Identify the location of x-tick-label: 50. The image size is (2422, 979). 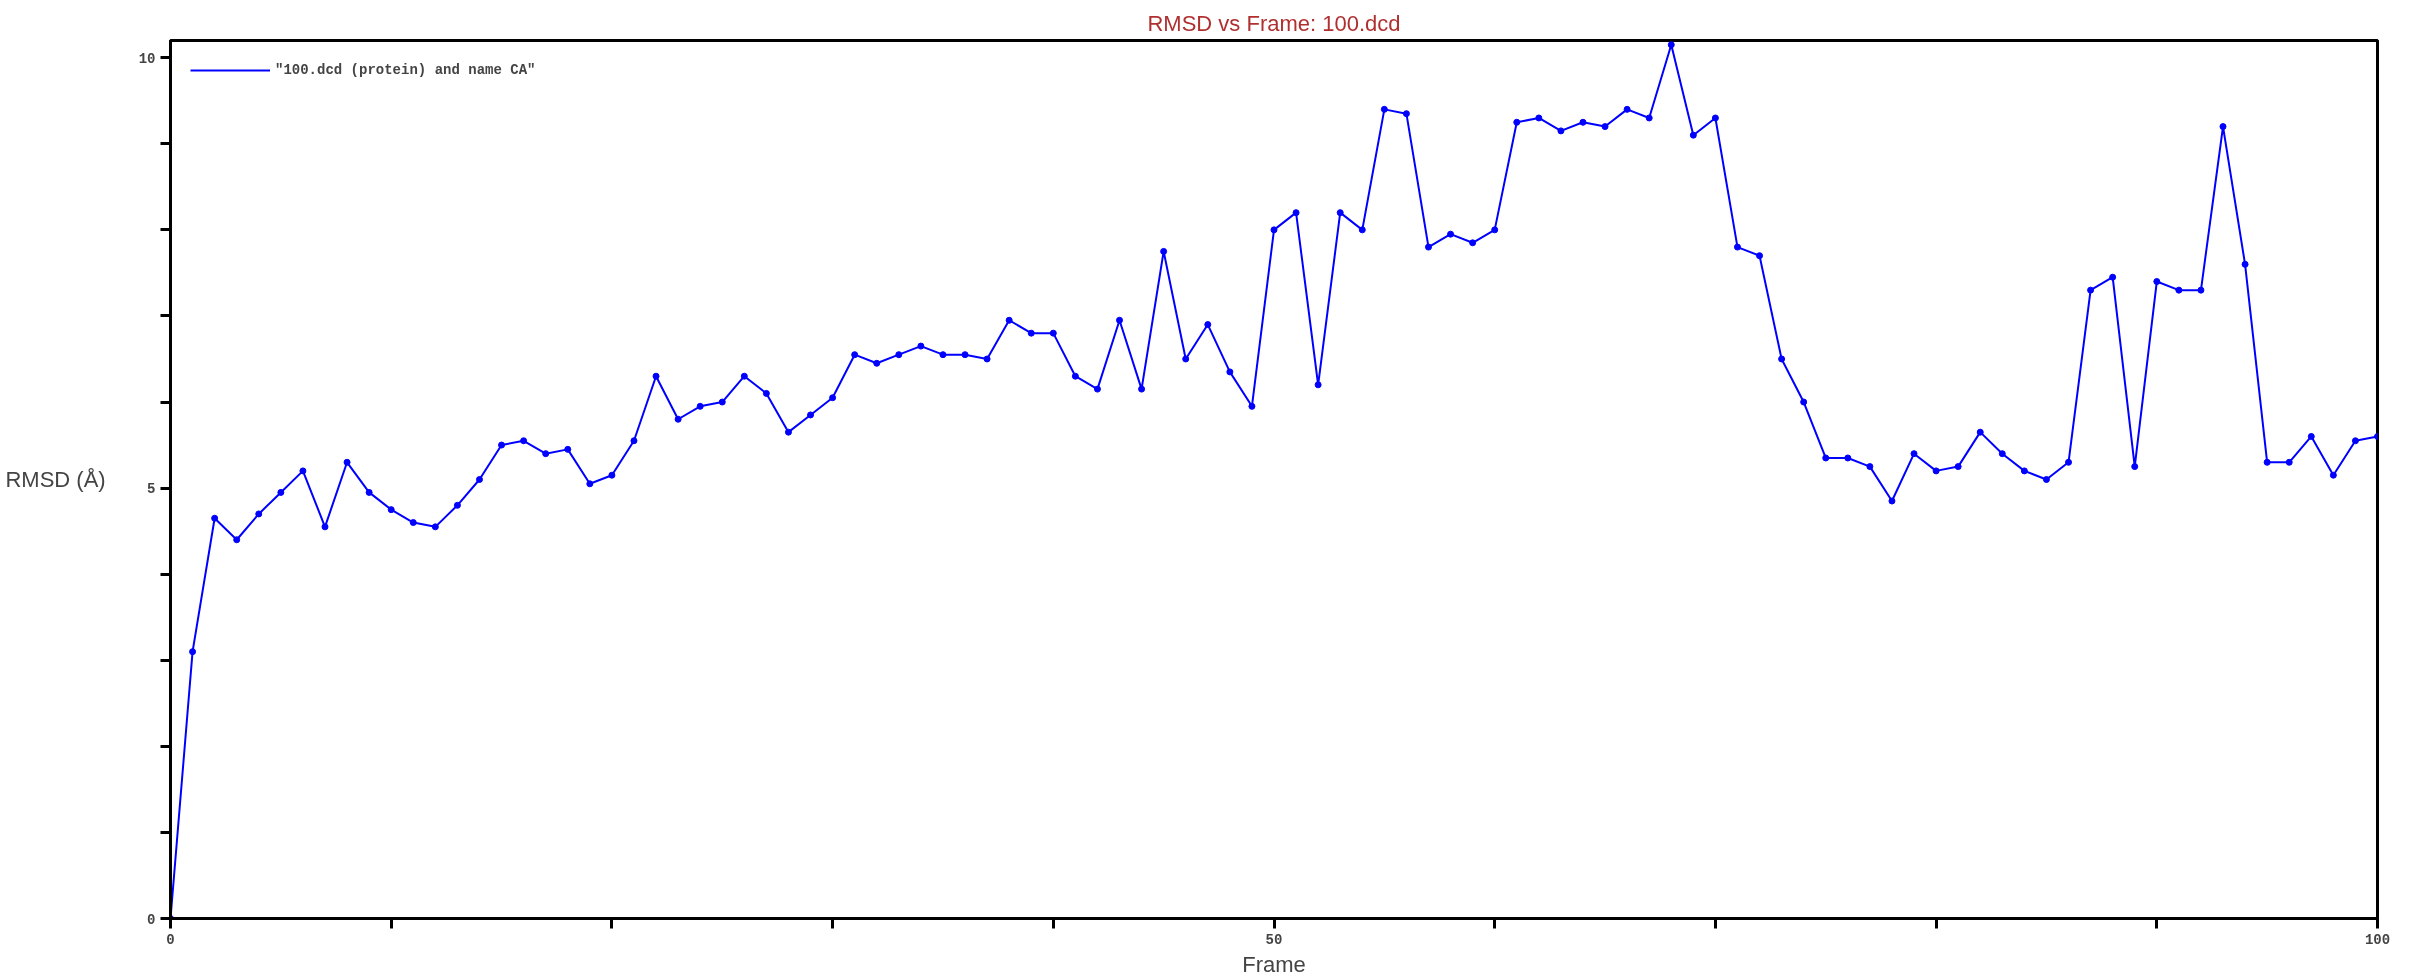
(1274, 939).